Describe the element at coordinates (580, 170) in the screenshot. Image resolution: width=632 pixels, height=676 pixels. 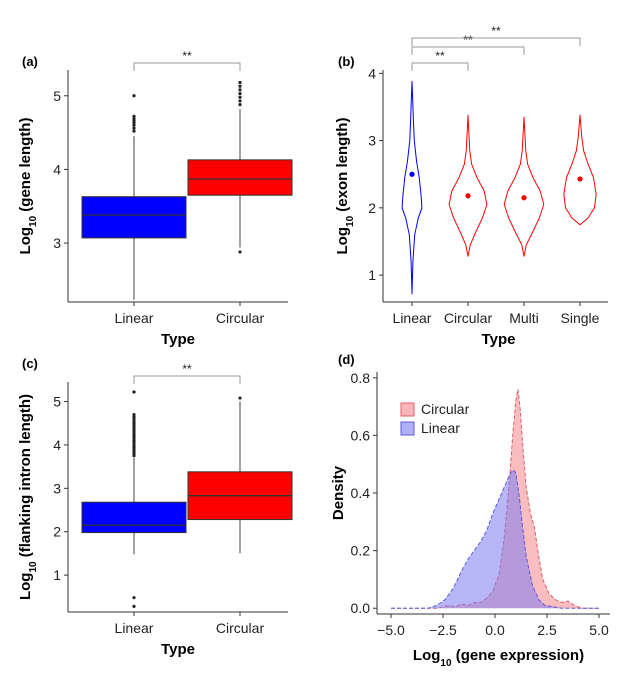
I see `panel-b-violin-single` at that location.